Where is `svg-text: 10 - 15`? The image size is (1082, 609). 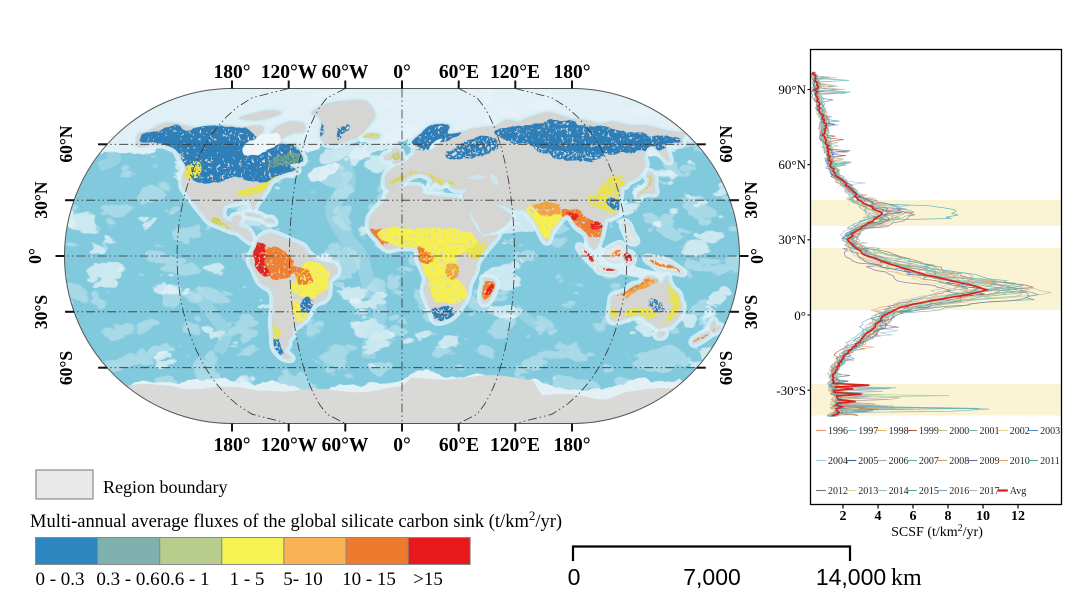 svg-text: 10 - 15 is located at coordinates (369, 579).